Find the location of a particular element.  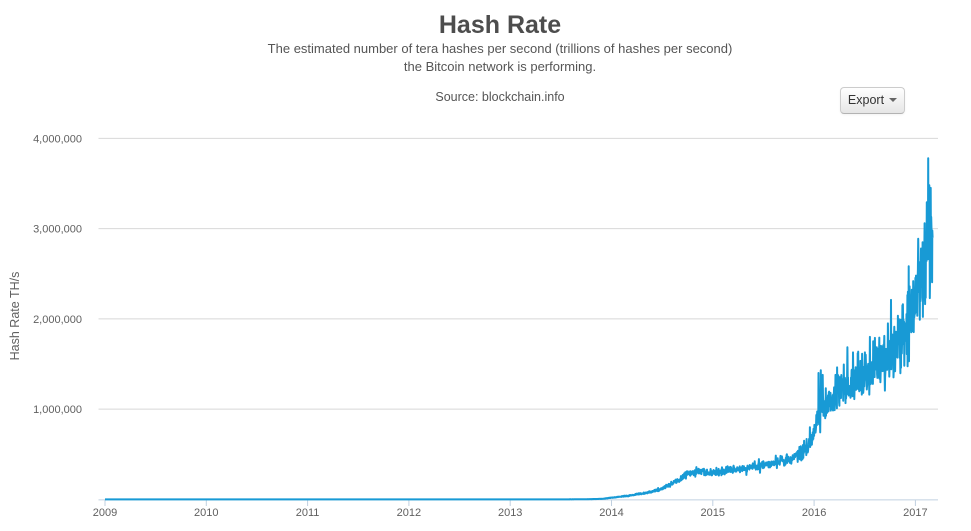

svg-text: 2015 is located at coordinates (713, 513).